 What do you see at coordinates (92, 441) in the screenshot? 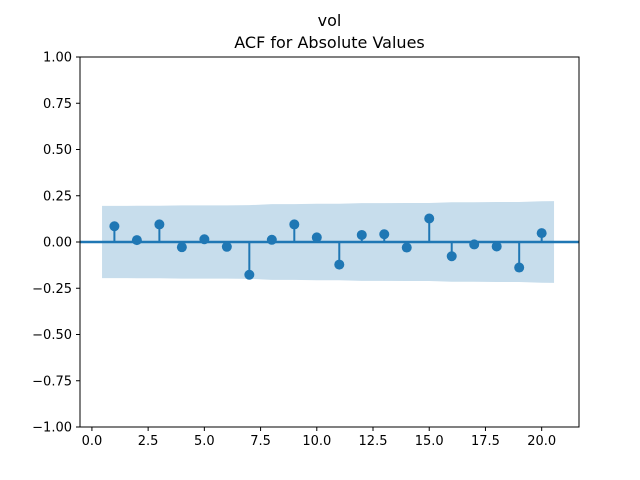
I see `x-tick-label: 0.0` at bounding box center [92, 441].